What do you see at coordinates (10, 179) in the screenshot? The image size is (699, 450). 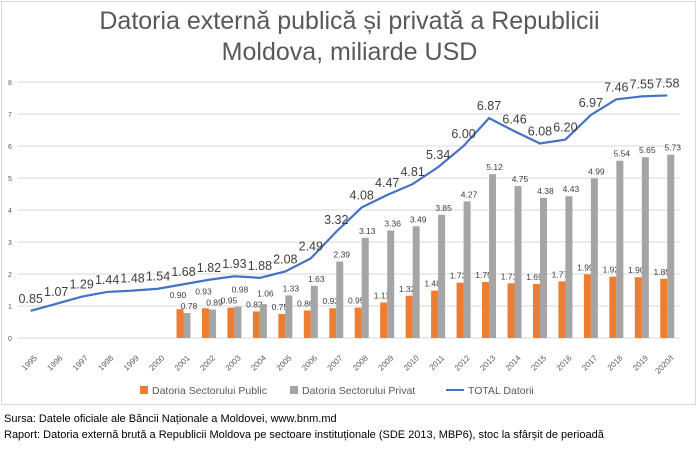 I see `y-tick-label: 5` at bounding box center [10, 179].